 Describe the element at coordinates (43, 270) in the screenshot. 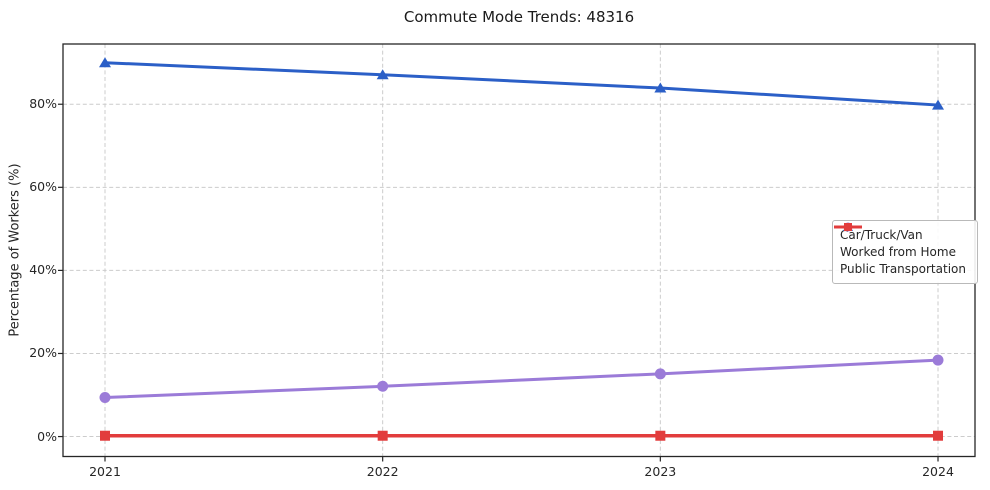

I see `y-tick-label: 40%` at that location.